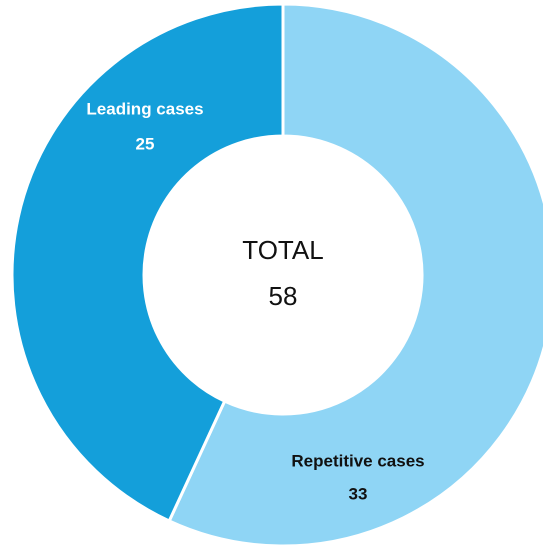 This screenshot has height=548, width=543. I want to click on center-label: TOTAL, so click(282, 250).